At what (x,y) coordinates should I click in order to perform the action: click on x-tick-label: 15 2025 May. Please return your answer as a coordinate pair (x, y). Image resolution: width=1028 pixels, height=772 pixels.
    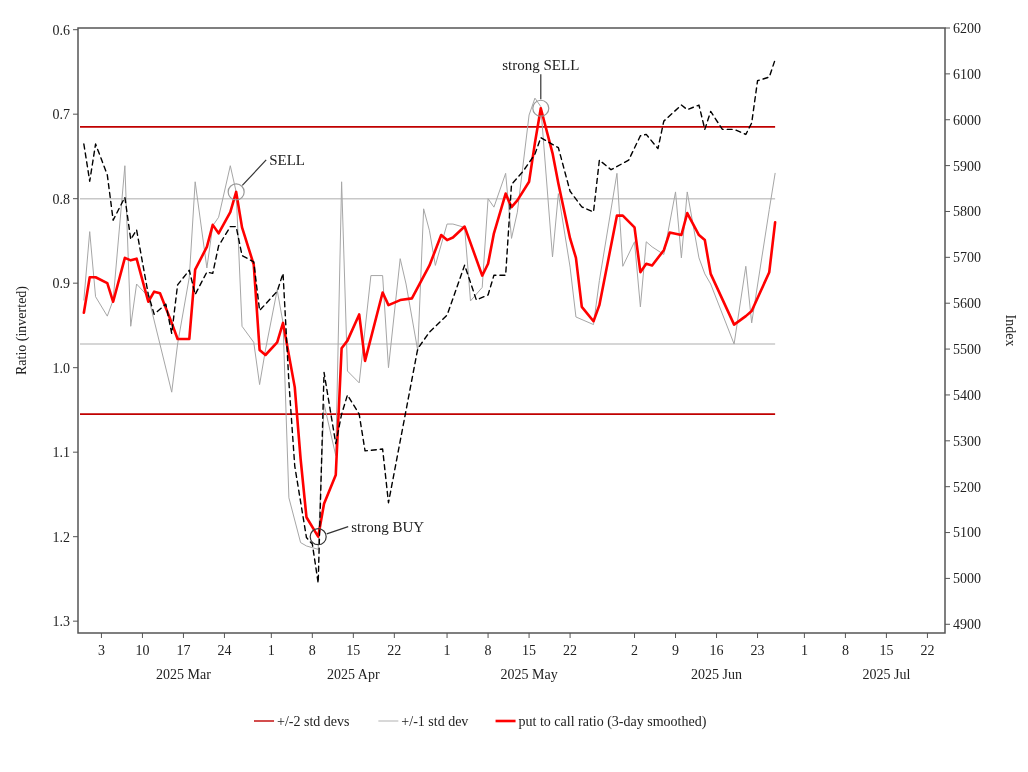
    Looking at the image, I should click on (529, 662).